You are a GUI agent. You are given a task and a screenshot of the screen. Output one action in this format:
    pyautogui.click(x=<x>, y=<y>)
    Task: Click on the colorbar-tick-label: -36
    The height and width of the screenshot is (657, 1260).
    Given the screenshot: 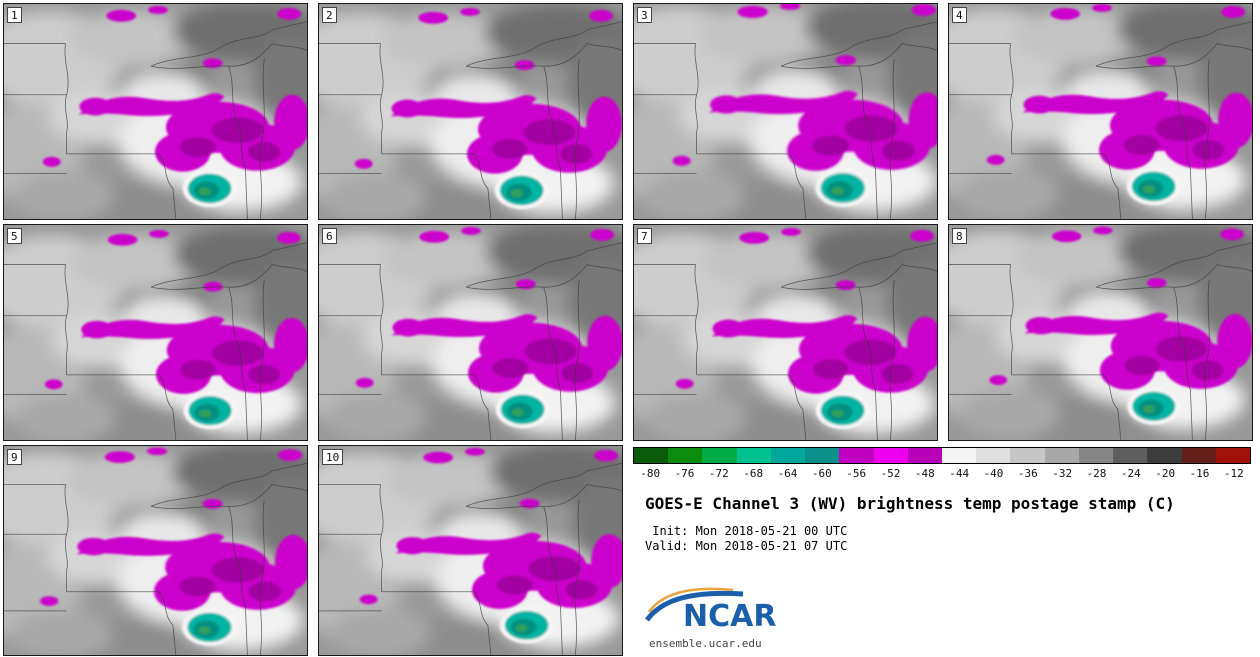 What is the action you would take?
    pyautogui.click(x=1027, y=473)
    